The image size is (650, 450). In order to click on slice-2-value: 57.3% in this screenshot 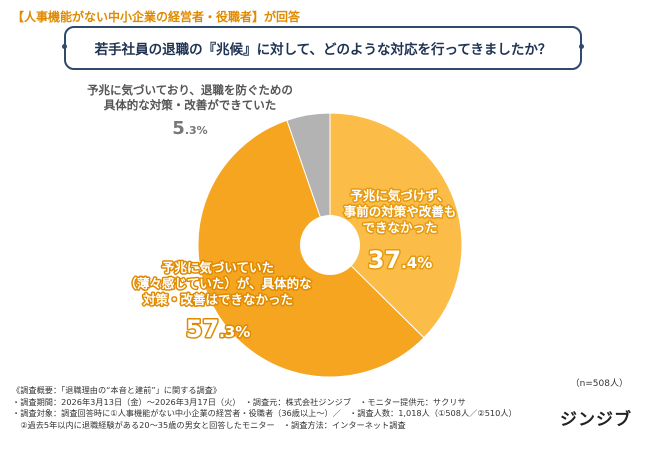, I will do `click(218, 329)`.